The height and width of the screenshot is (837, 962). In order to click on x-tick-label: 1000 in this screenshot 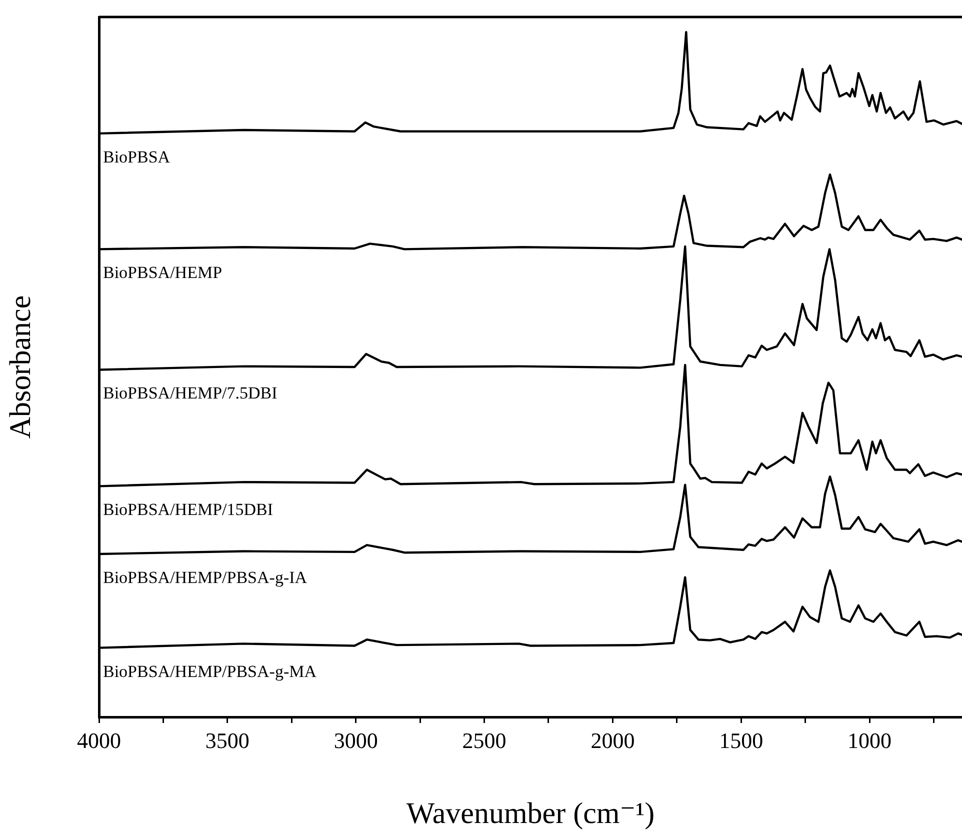, I will do `click(870, 740)`.